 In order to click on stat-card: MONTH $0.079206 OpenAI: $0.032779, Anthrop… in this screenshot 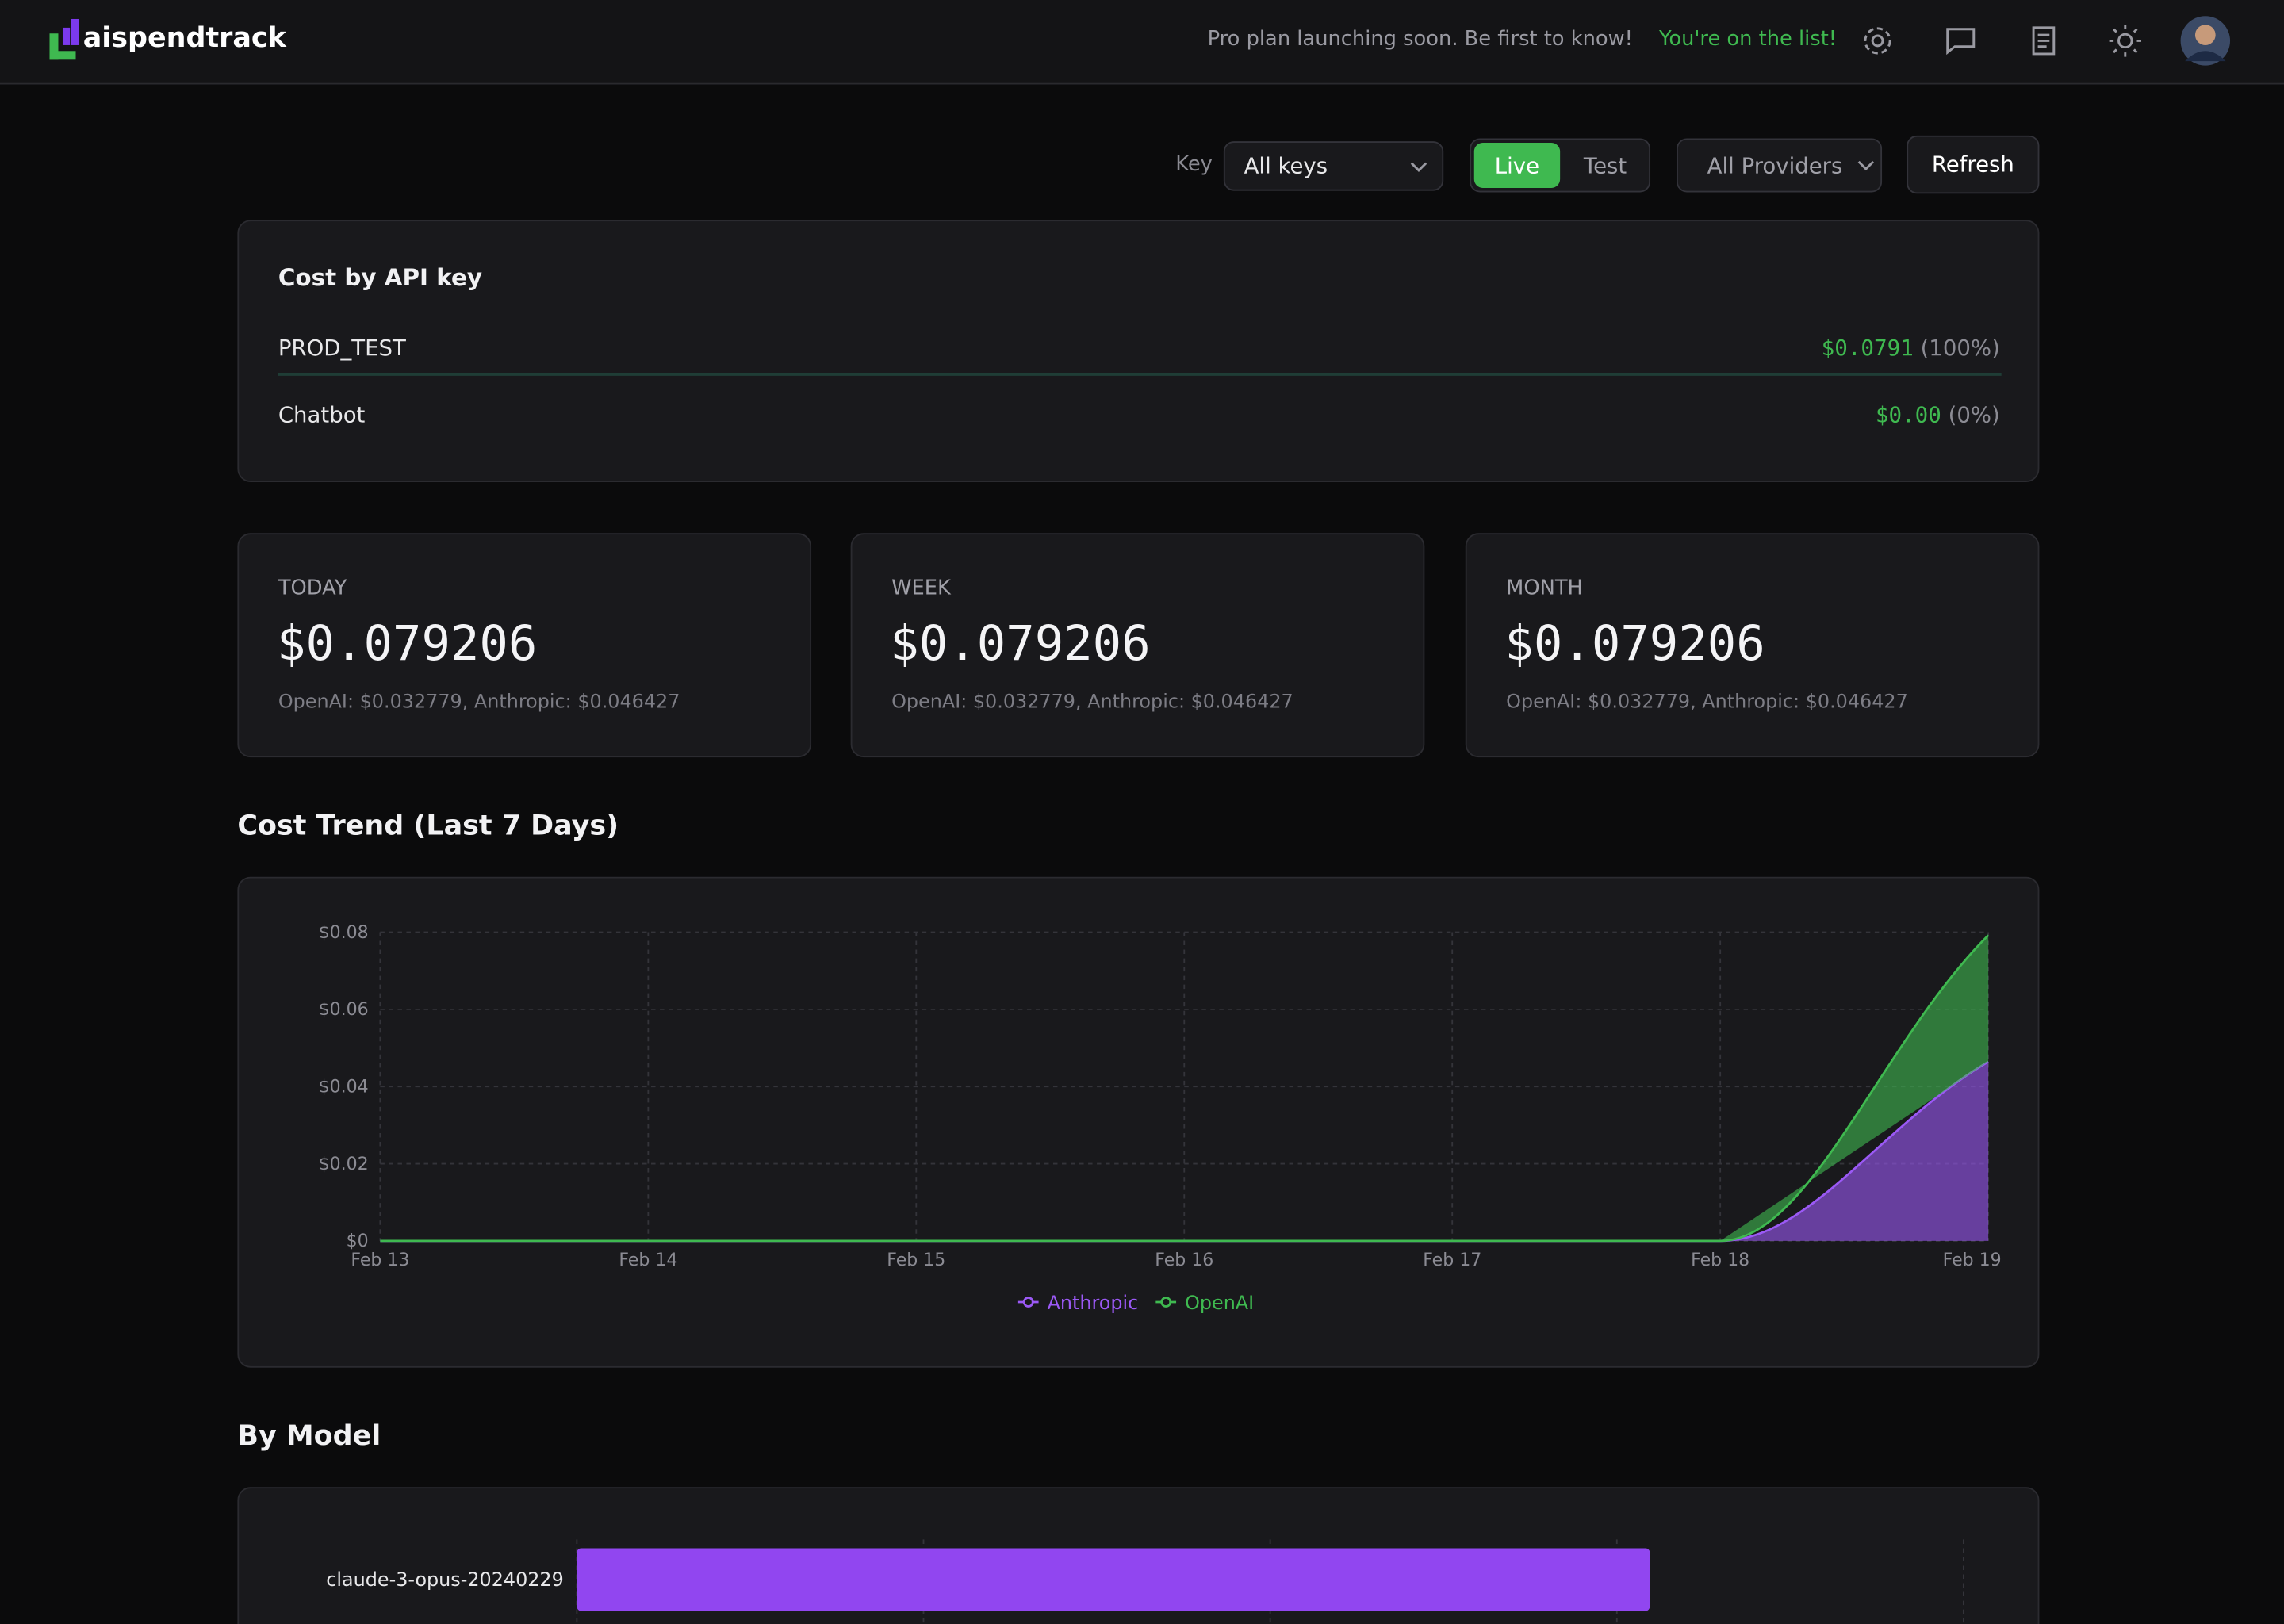, I will do `click(1752, 645)`.